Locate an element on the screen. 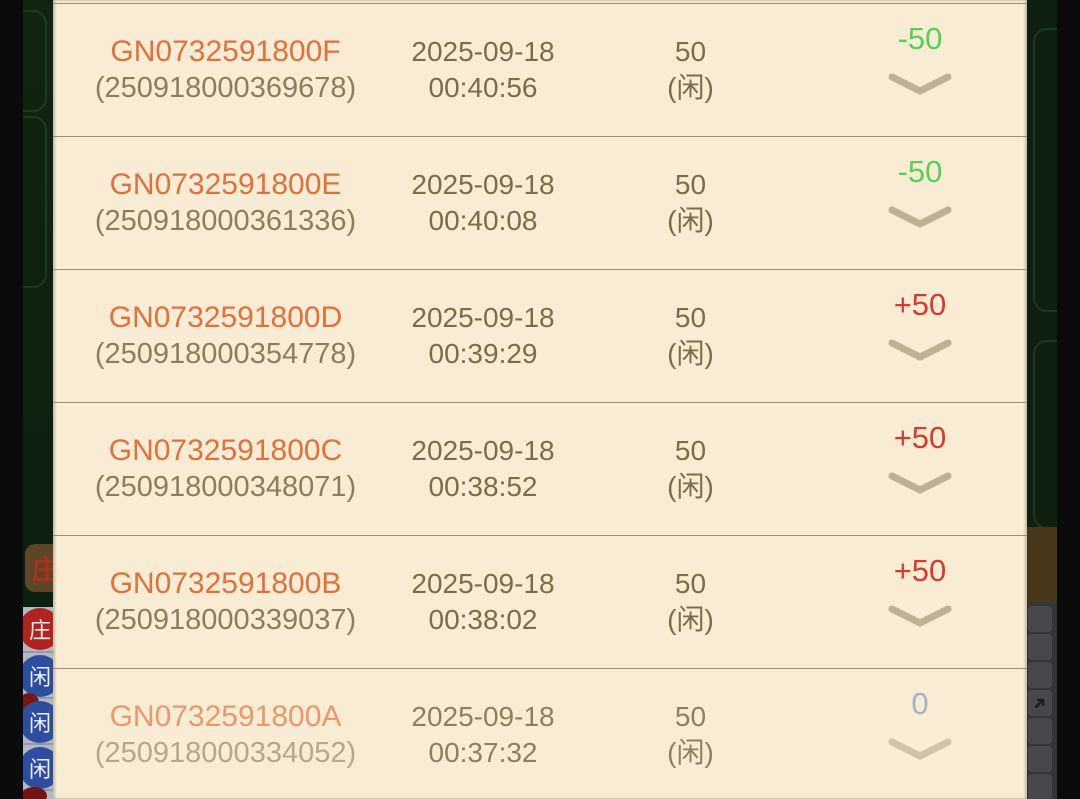  order-serial: (250918000361336) is located at coordinates (225, 221).